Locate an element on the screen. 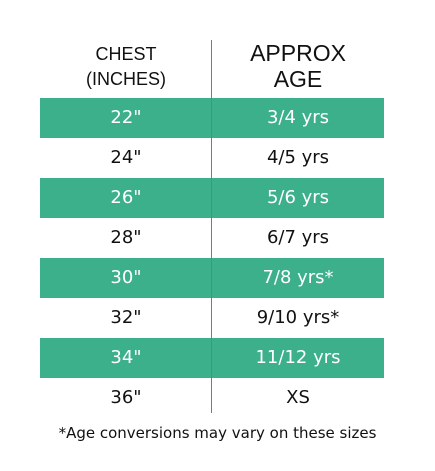 The width and height of the screenshot is (435, 471). chest-cell: 36" is located at coordinates (126, 397).